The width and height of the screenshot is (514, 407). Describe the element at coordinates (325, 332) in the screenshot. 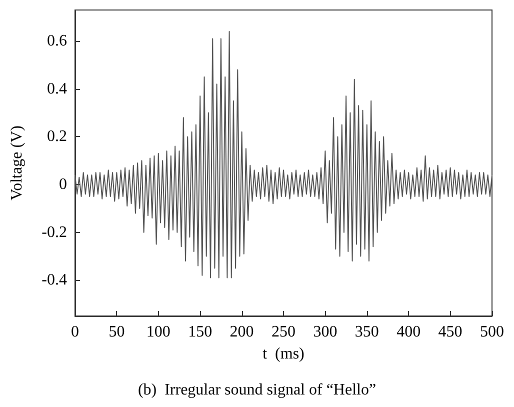

I see `x-tick-label: 300` at that location.